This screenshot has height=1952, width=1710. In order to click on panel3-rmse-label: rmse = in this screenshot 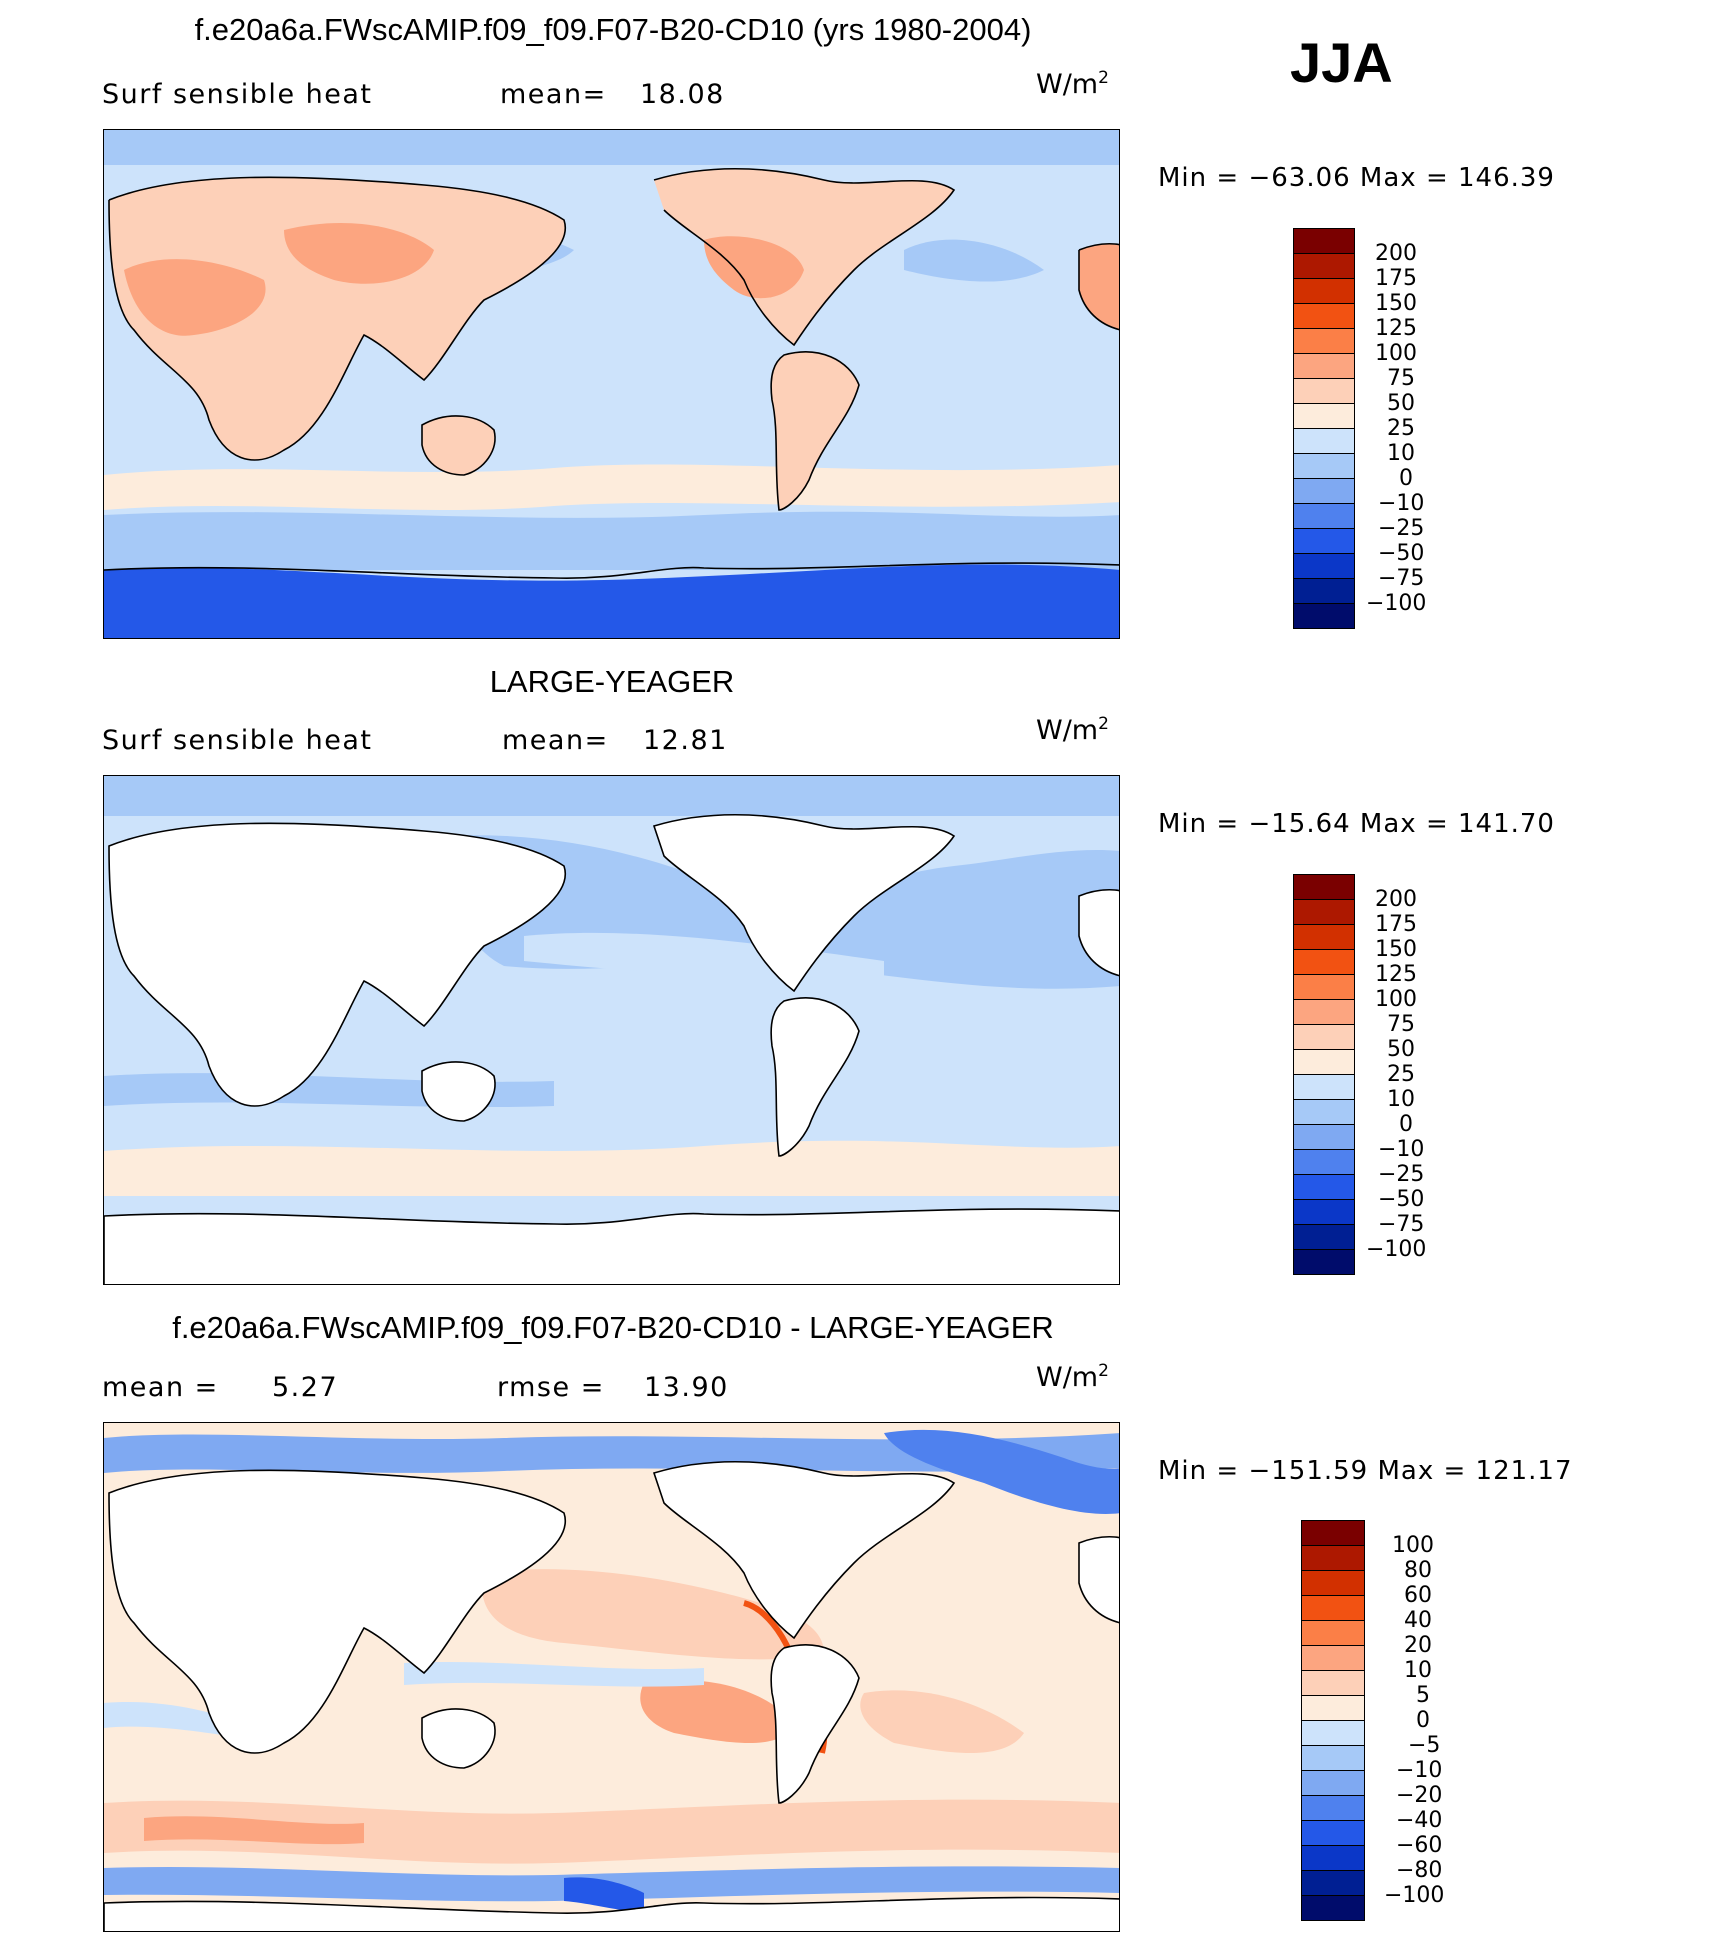, I will do `click(551, 1387)`.